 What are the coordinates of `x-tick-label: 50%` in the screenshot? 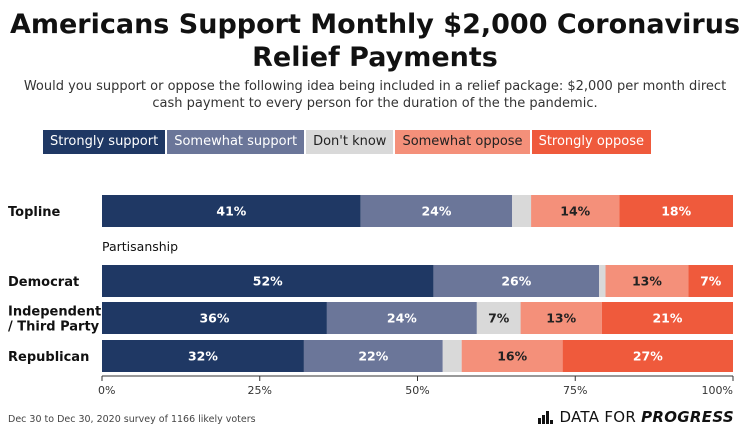 It's located at (417, 390).